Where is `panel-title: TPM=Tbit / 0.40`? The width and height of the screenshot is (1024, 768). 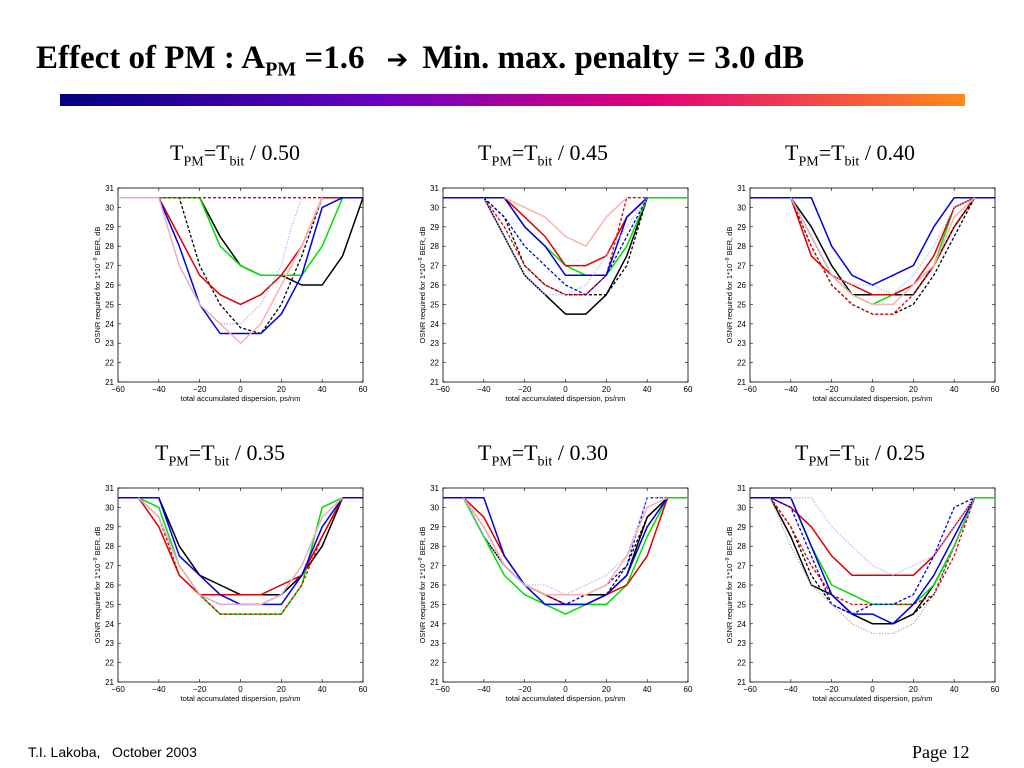 panel-title: TPM=Tbit / 0.40 is located at coordinates (850, 155).